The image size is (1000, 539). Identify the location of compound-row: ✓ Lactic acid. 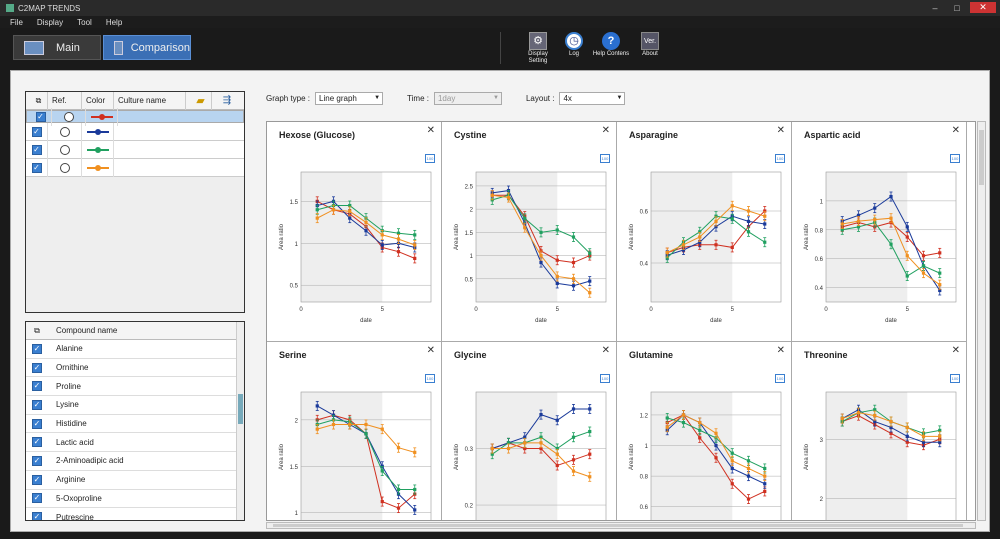
(135, 443).